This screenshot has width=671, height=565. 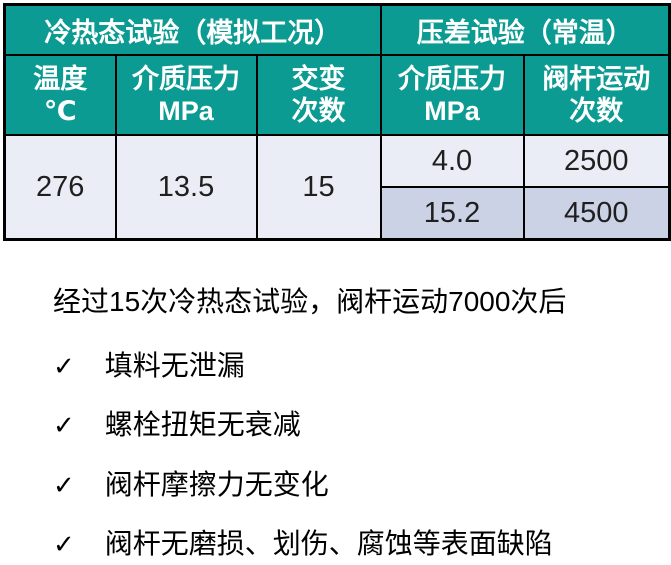 I want to click on checklist-item-label: 螺栓扭矩无衰减, so click(x=202, y=425).